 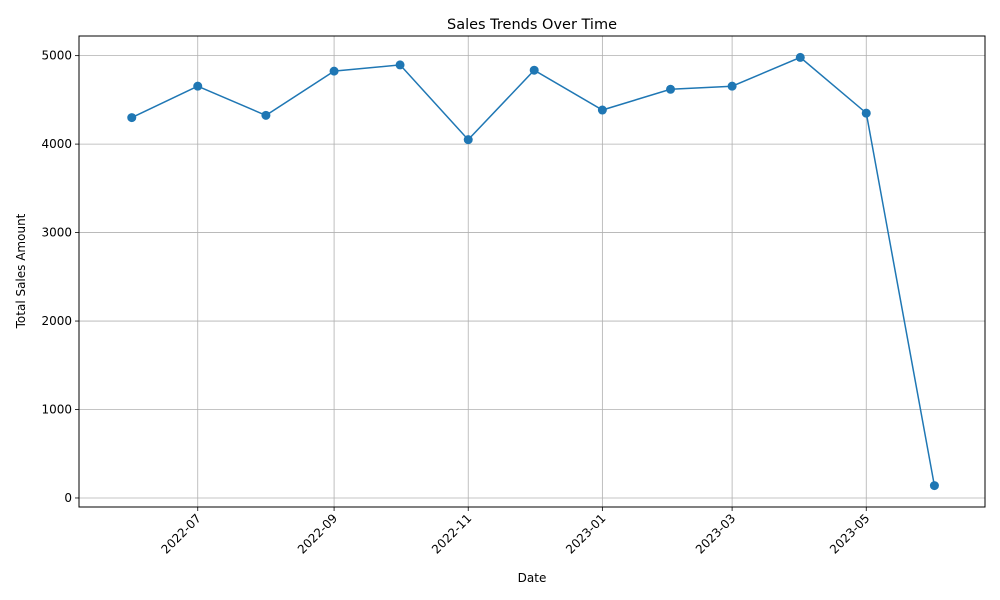 What do you see at coordinates (60, 277) in the screenshot?
I see `y-axis: 0 1000 2000 3000 4000 5000` at bounding box center [60, 277].